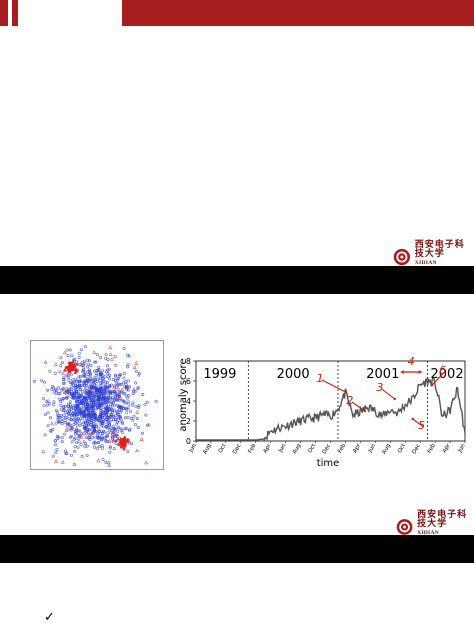  Describe the element at coordinates (330, 401) in the screenshot. I see `plot-frame` at that location.